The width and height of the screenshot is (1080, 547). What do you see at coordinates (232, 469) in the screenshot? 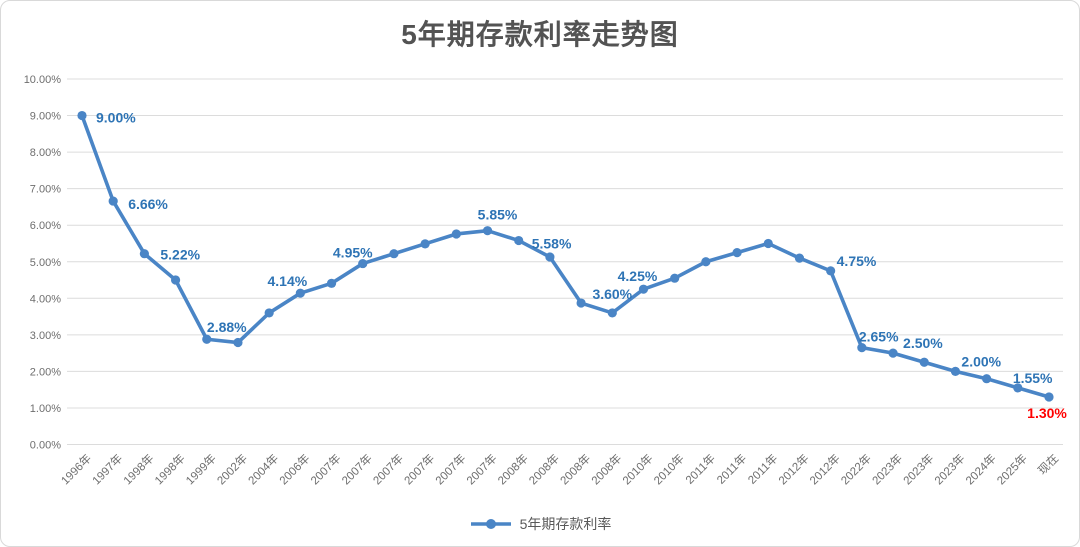
I see `x-axis-tick-label: 2002年` at bounding box center [232, 469].